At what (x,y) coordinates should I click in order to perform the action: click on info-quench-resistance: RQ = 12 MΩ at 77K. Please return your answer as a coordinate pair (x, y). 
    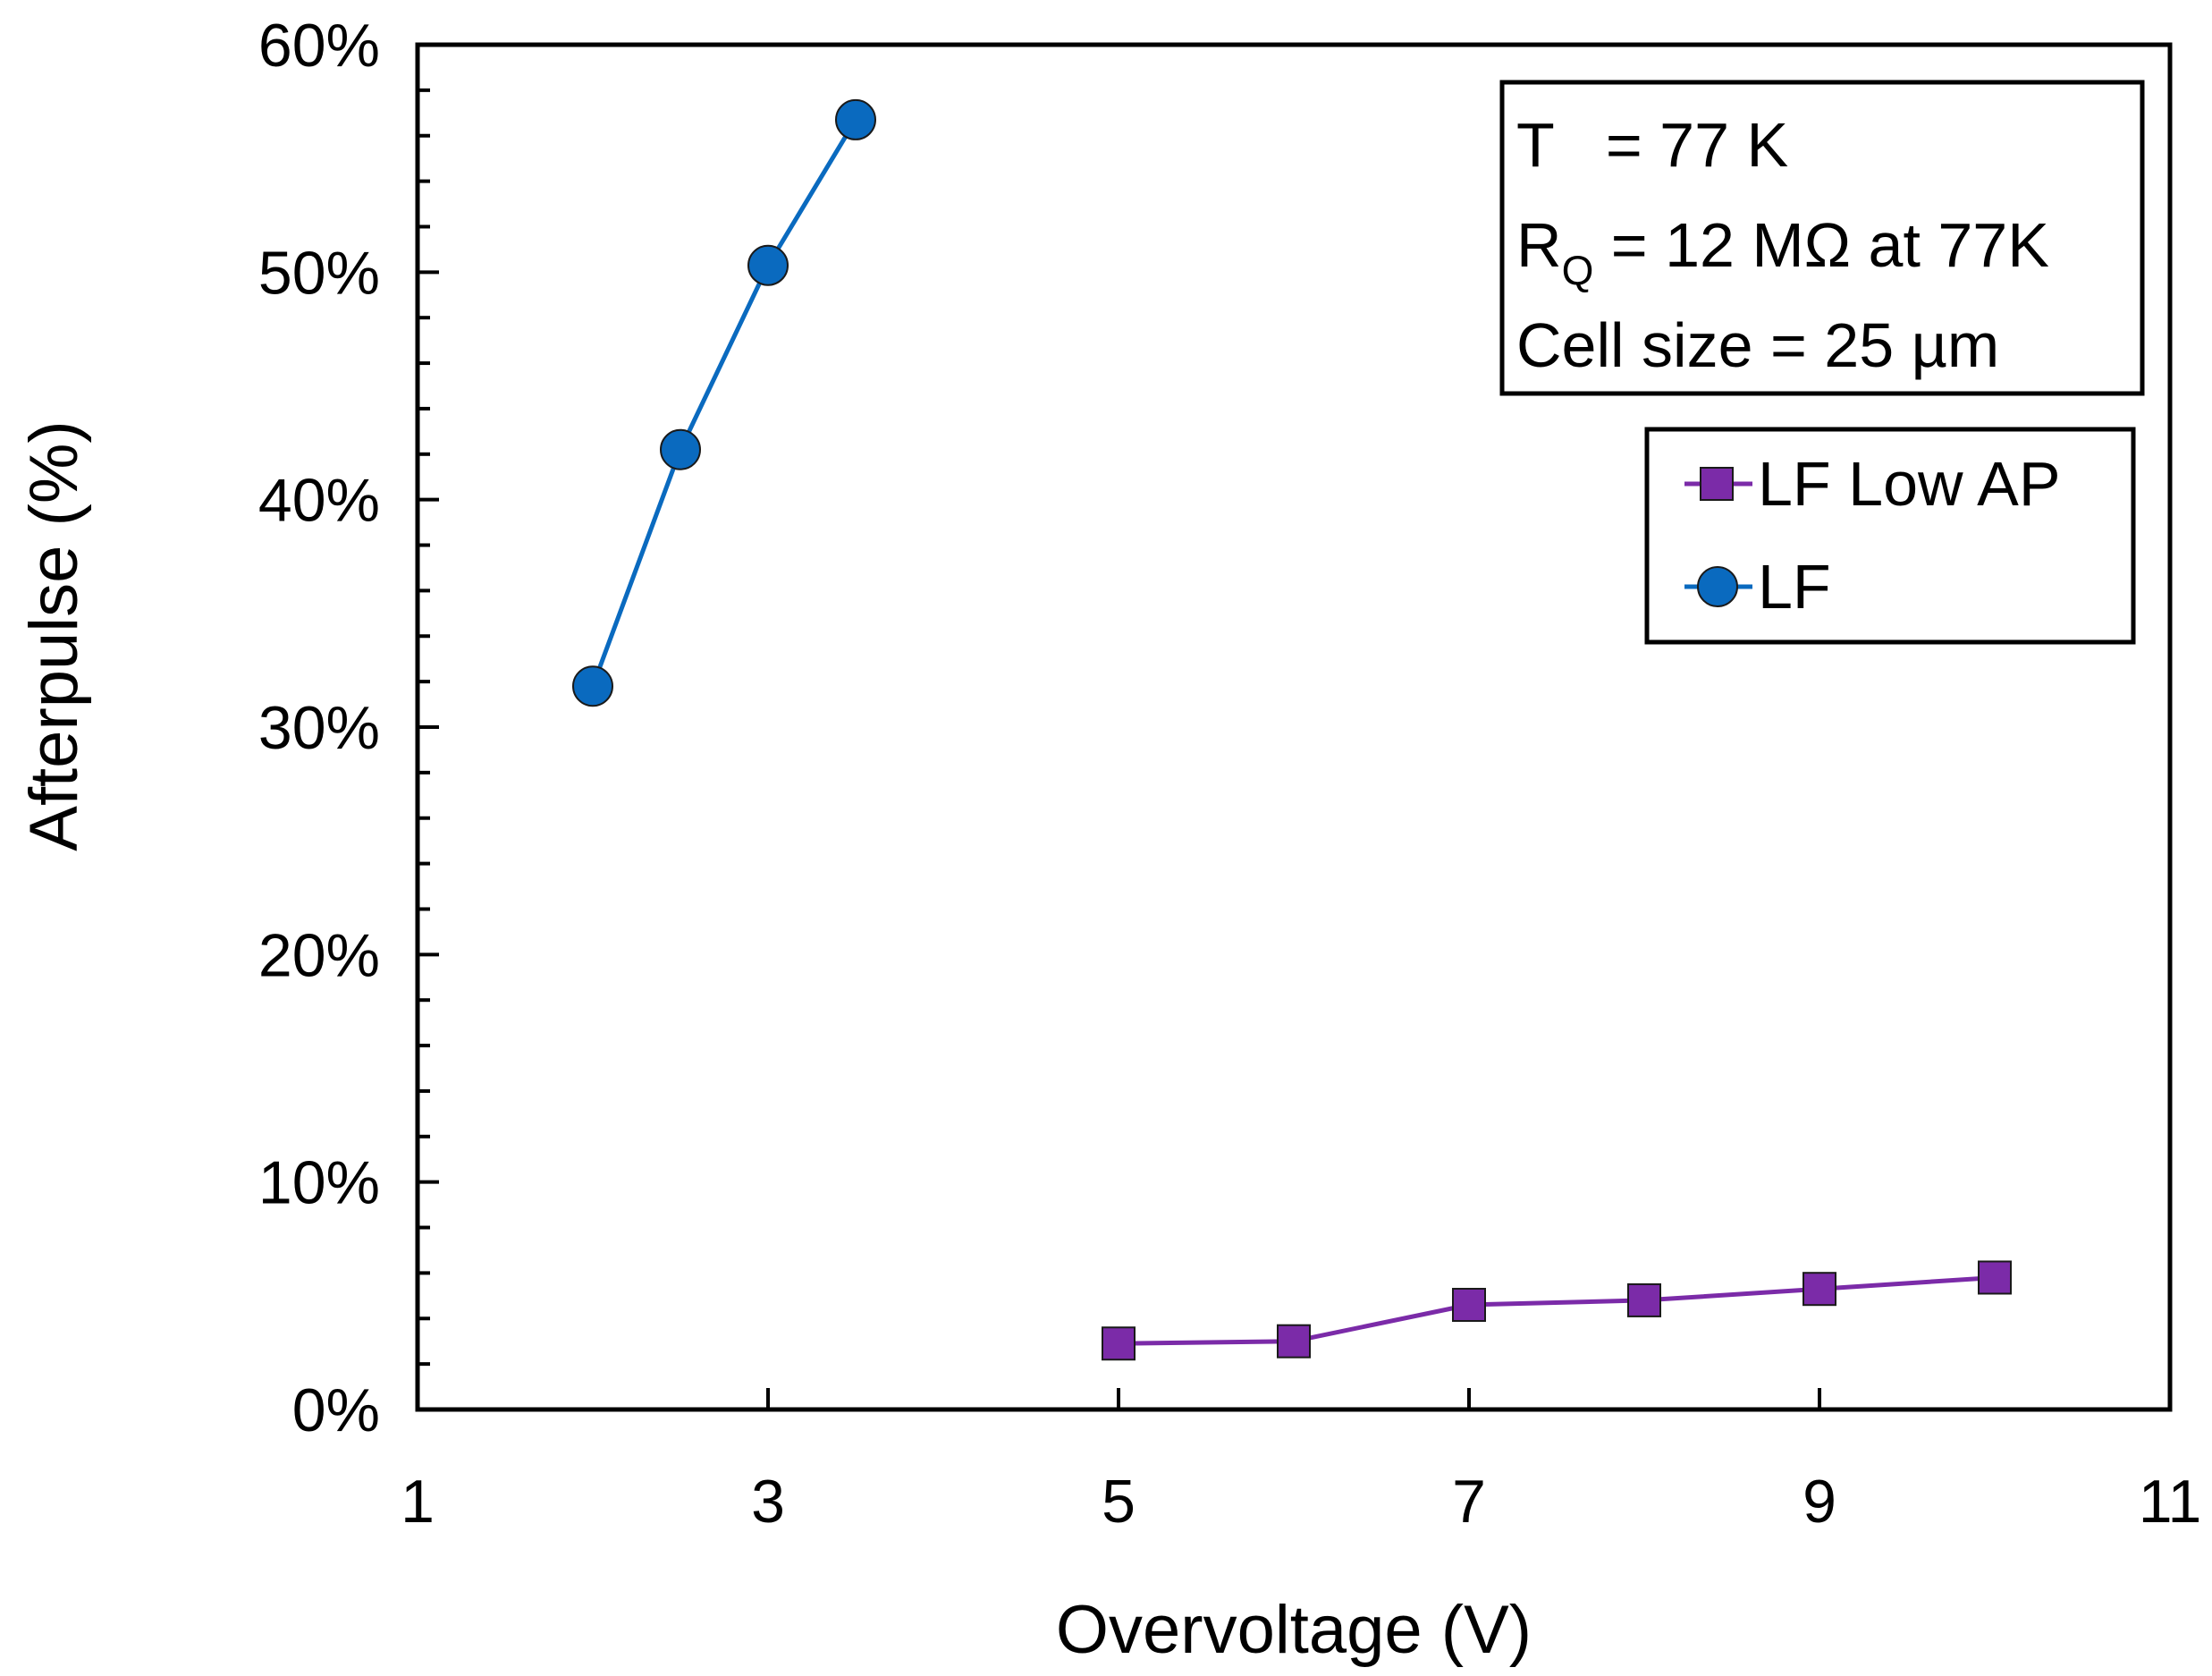
    Looking at the image, I should click on (1782, 251).